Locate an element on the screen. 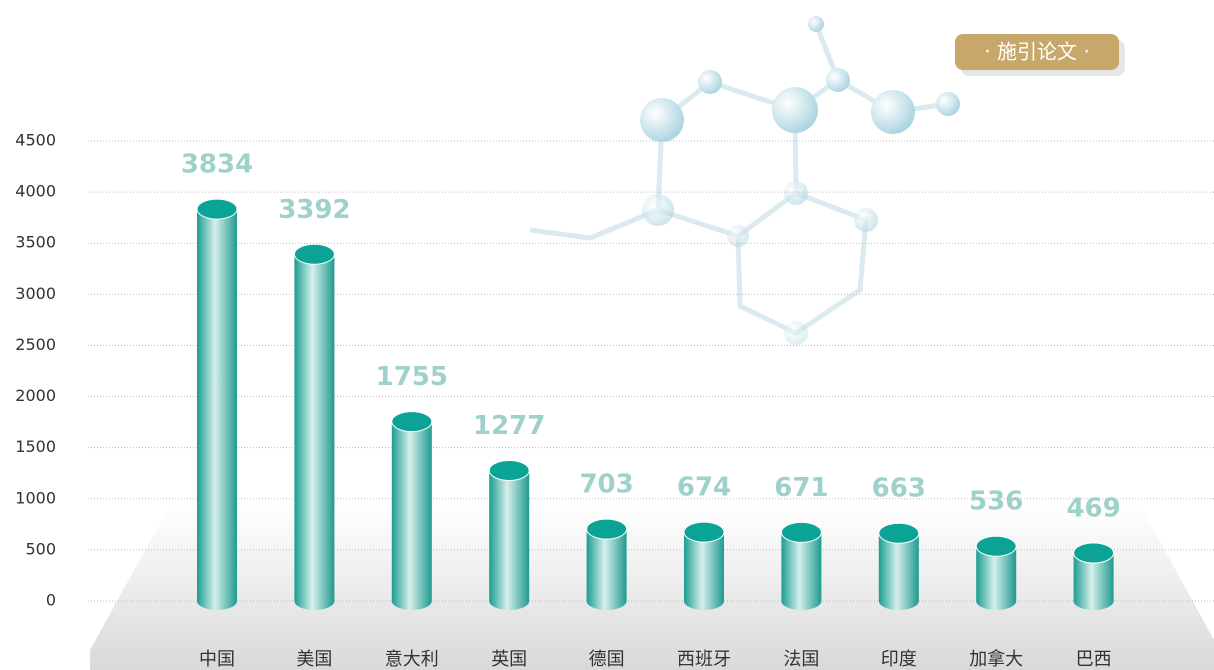 This screenshot has height=670, width=1214. badge: · 施引论文 · is located at coordinates (1040, 55).